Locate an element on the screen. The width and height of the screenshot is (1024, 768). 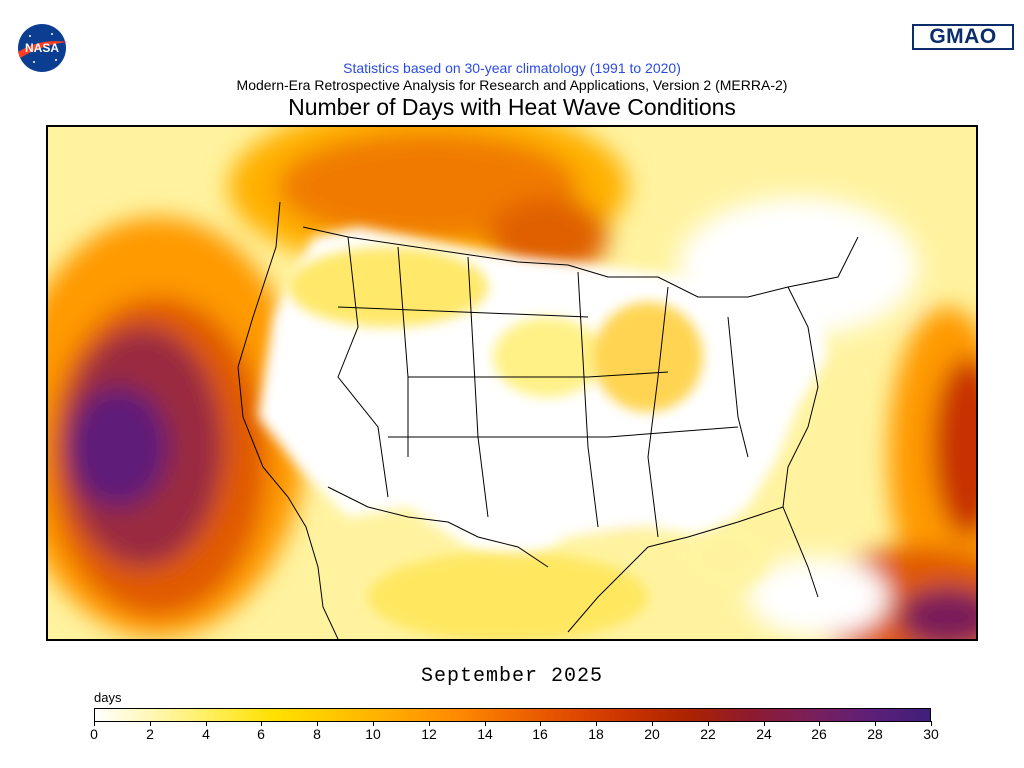
colorbar-tick-label: 4 is located at coordinates (206, 734).